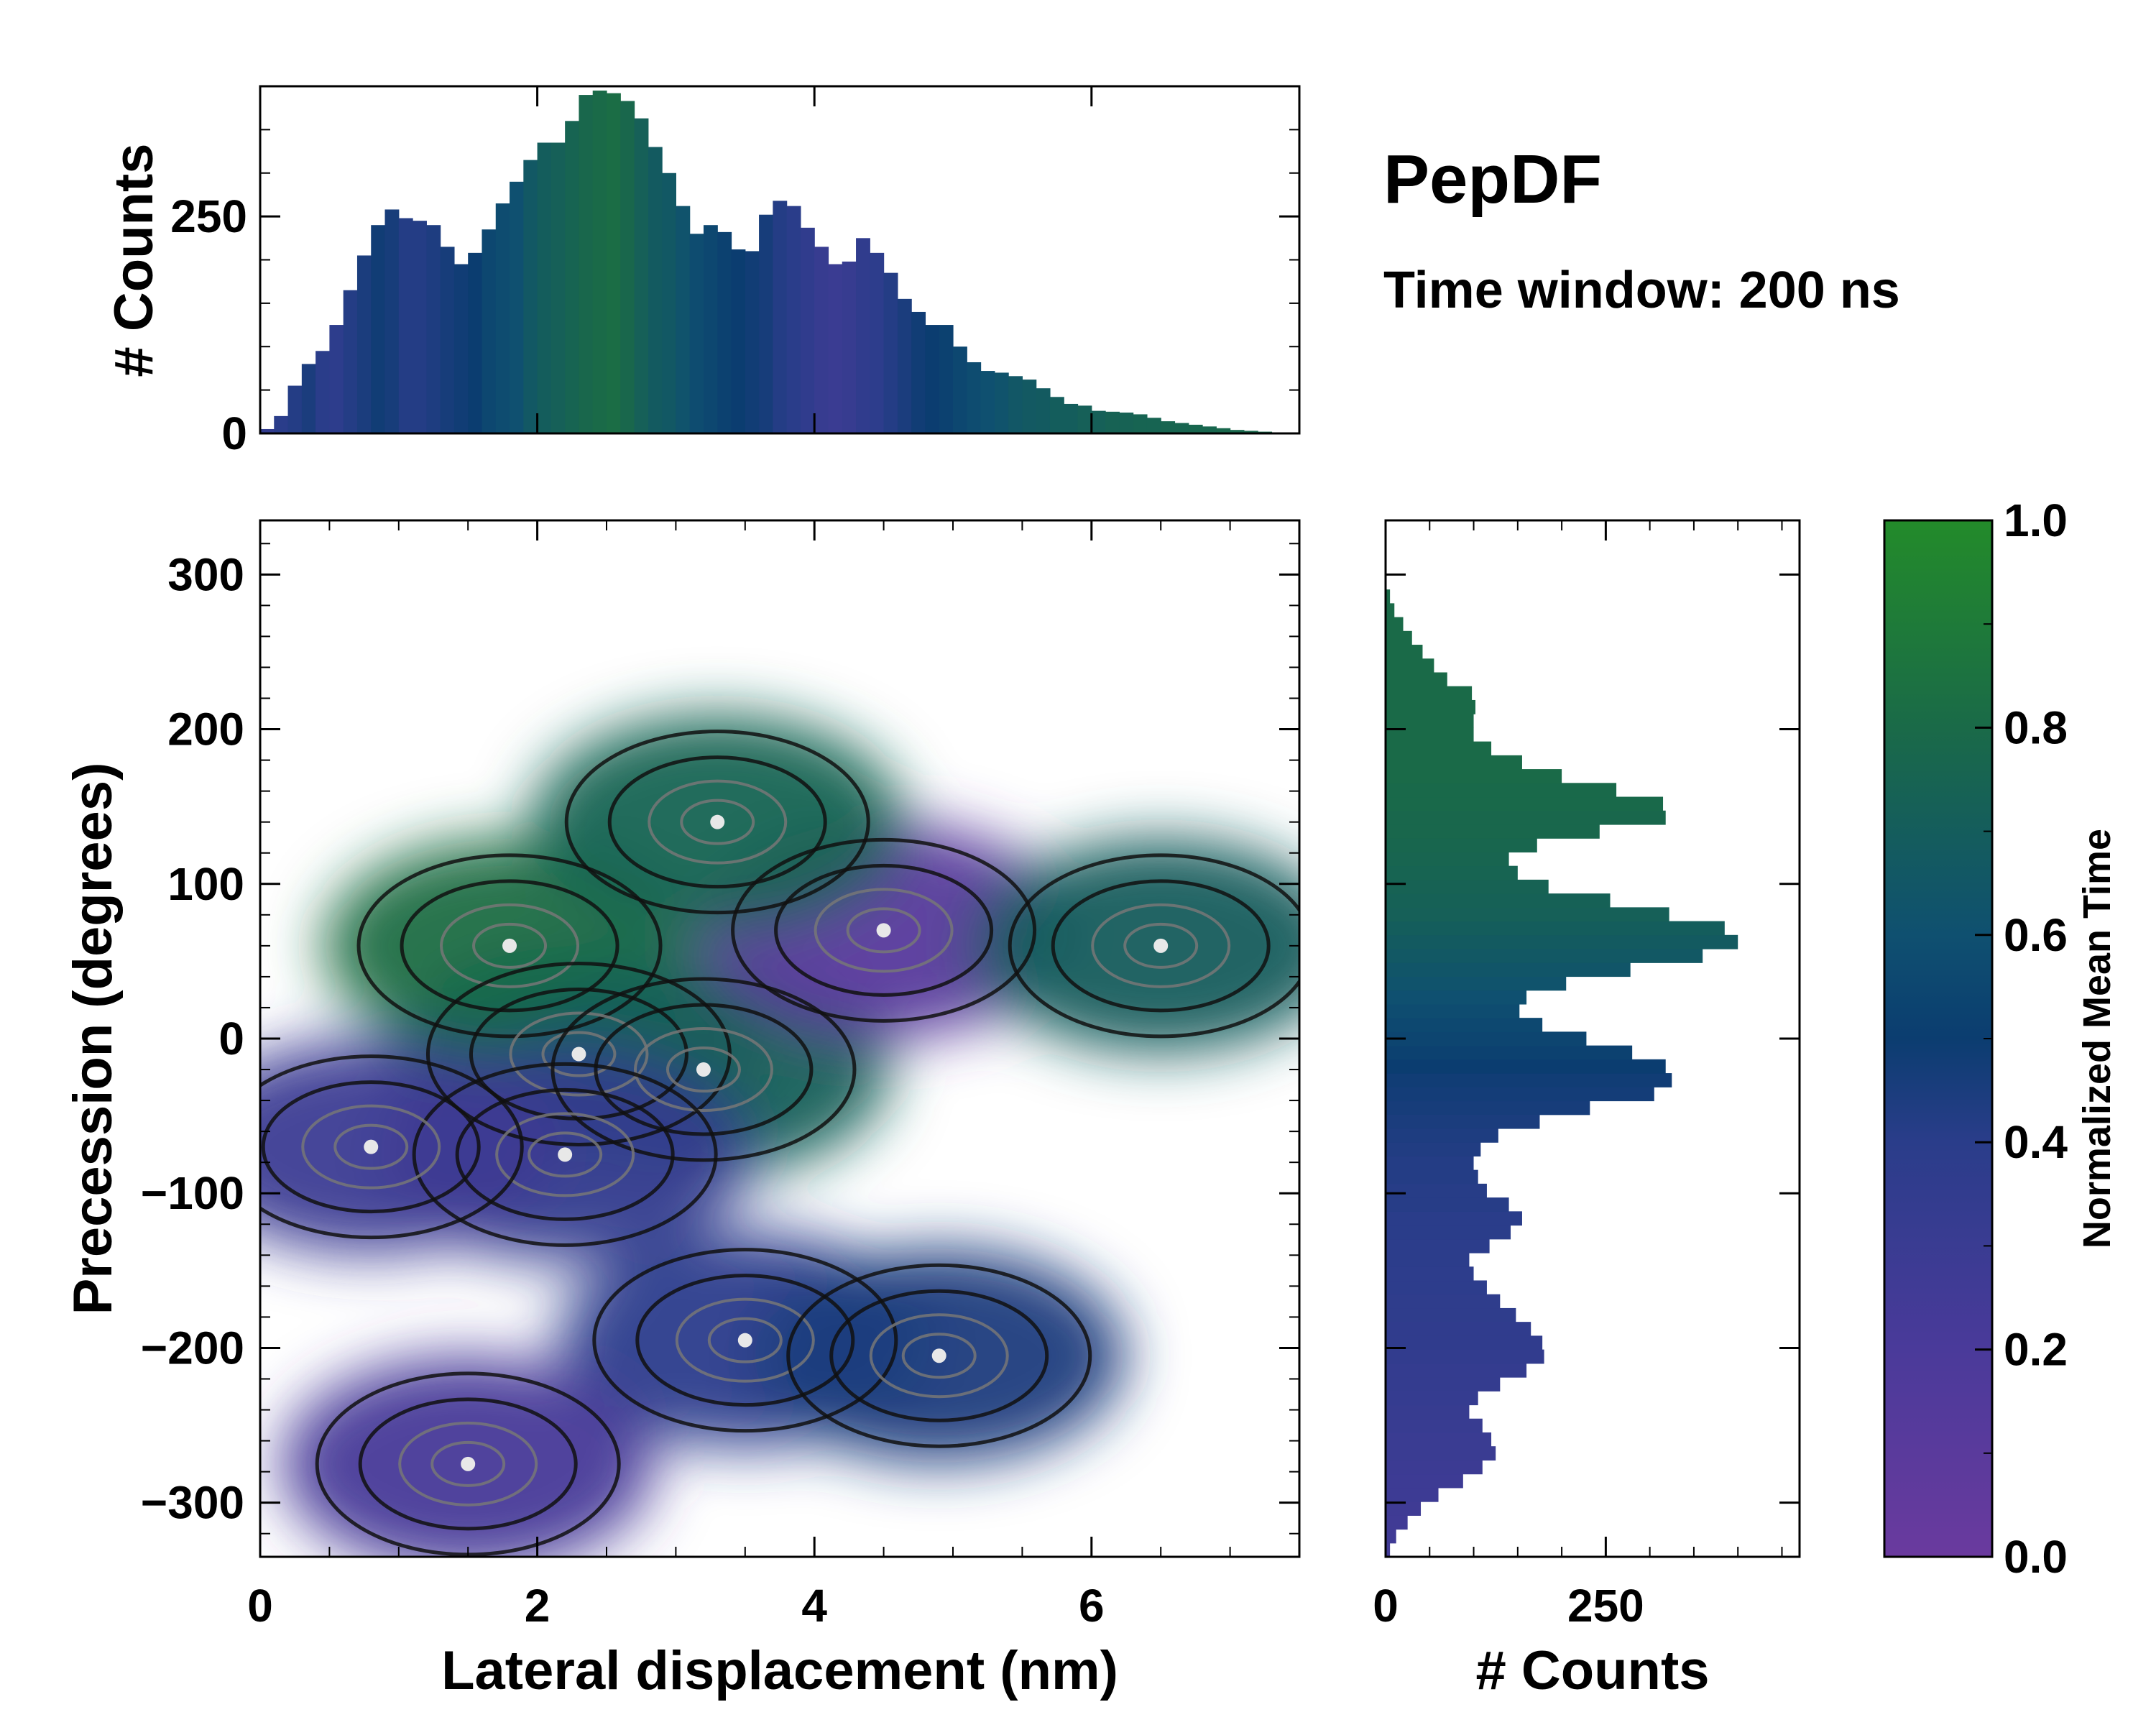 This screenshot has height=1725, width=2156. Describe the element at coordinates (2097, 1038) in the screenshot. I see `colorbar-label: Normalized Mean Time` at that location.